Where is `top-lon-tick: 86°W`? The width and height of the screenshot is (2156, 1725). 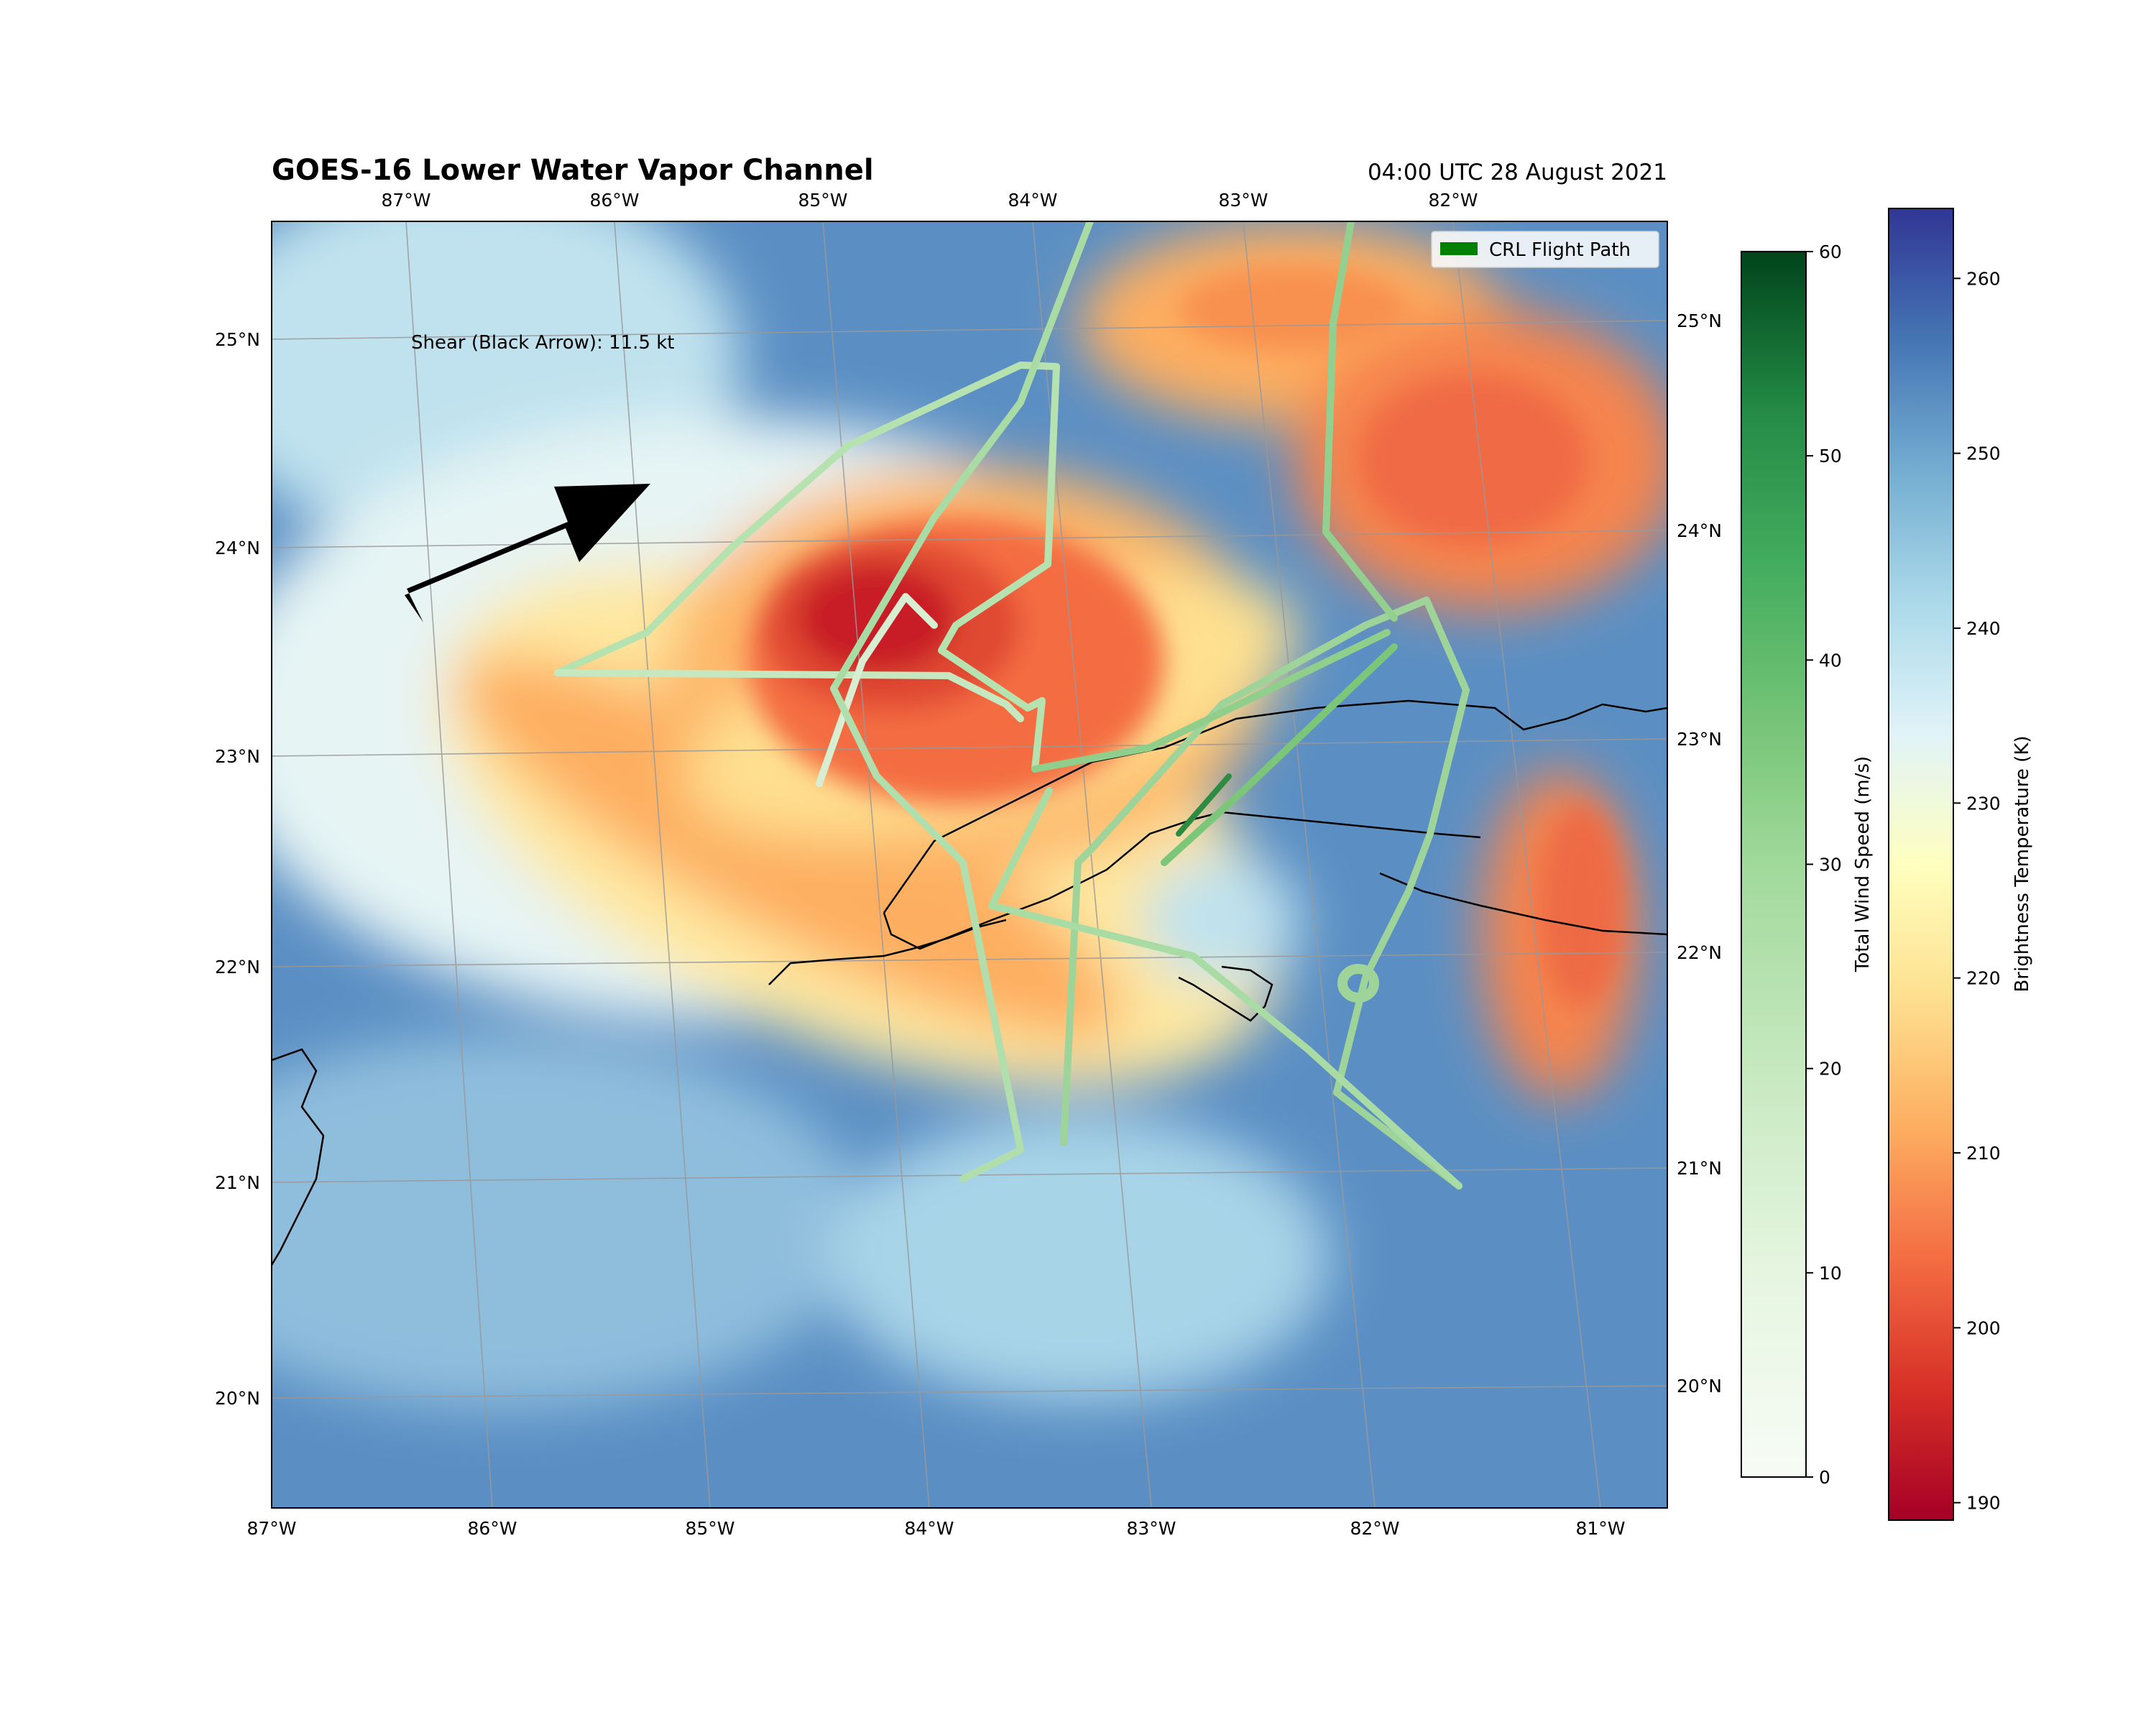 top-lon-tick: 86°W is located at coordinates (614, 200).